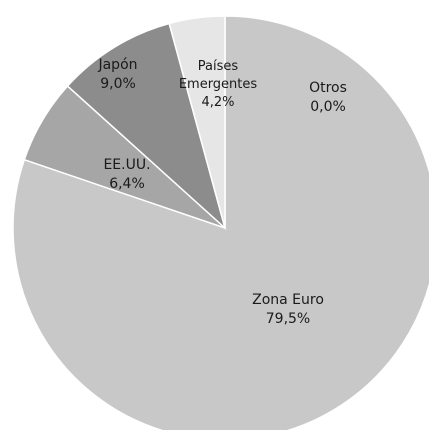 This screenshot has width=429, height=430. What do you see at coordinates (288, 310) in the screenshot?
I see `slice-label: Zona Euro 79,5%` at bounding box center [288, 310].